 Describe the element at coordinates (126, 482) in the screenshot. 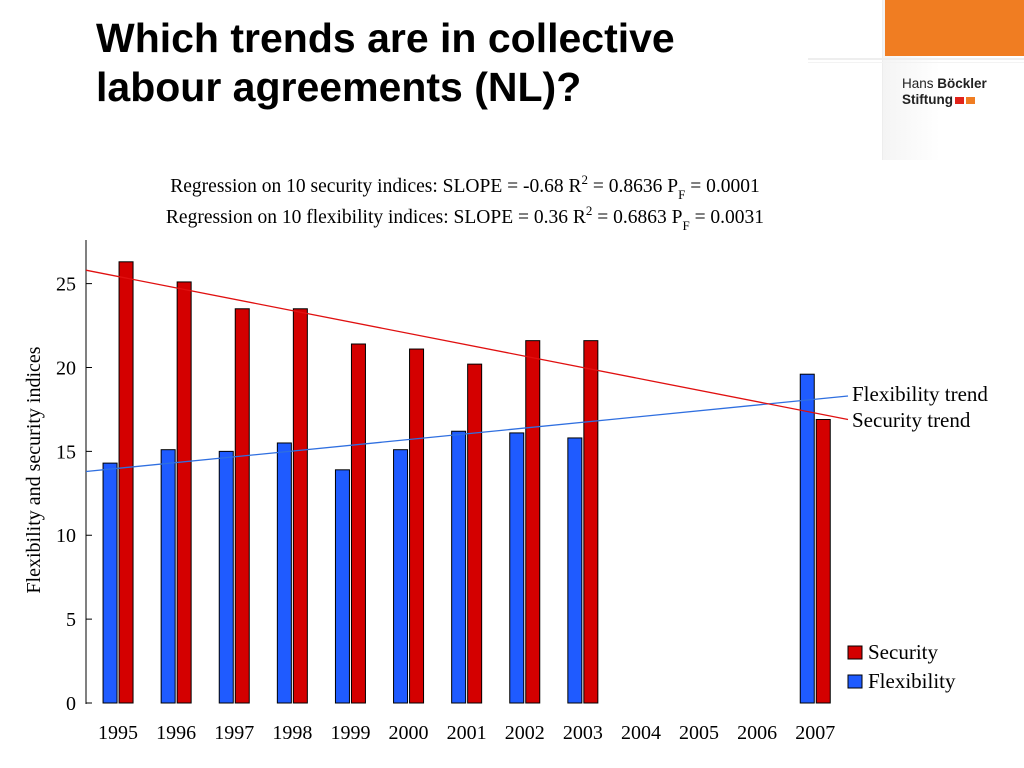

I see `bar-security-1995` at that location.